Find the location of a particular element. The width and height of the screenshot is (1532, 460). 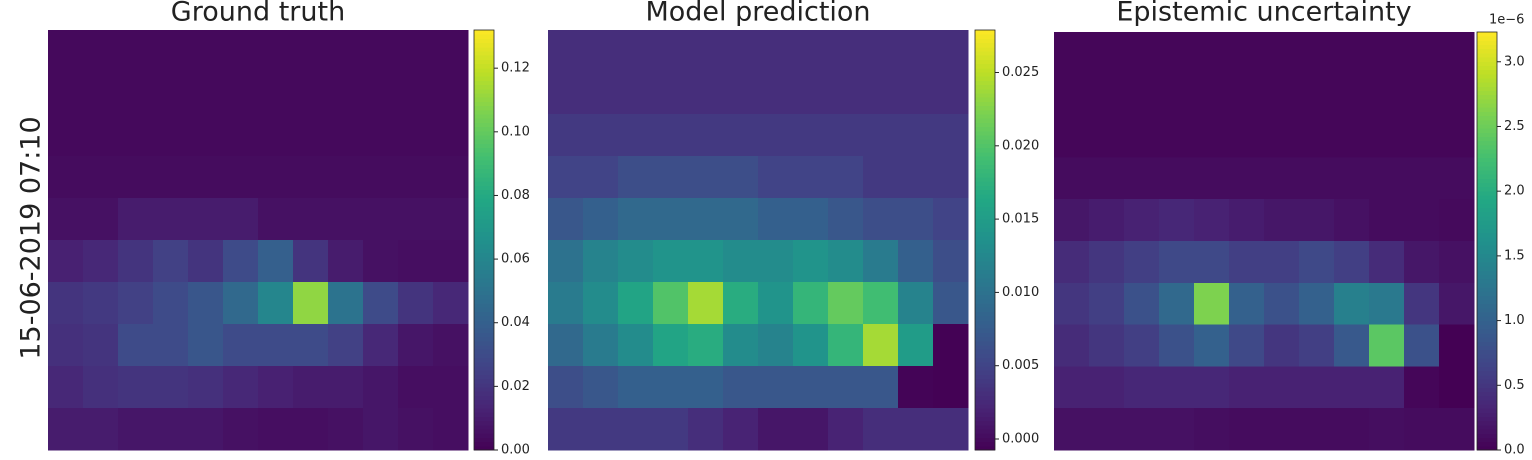

colorbar-tick-label: 0.0 is located at coordinates (1514, 450).